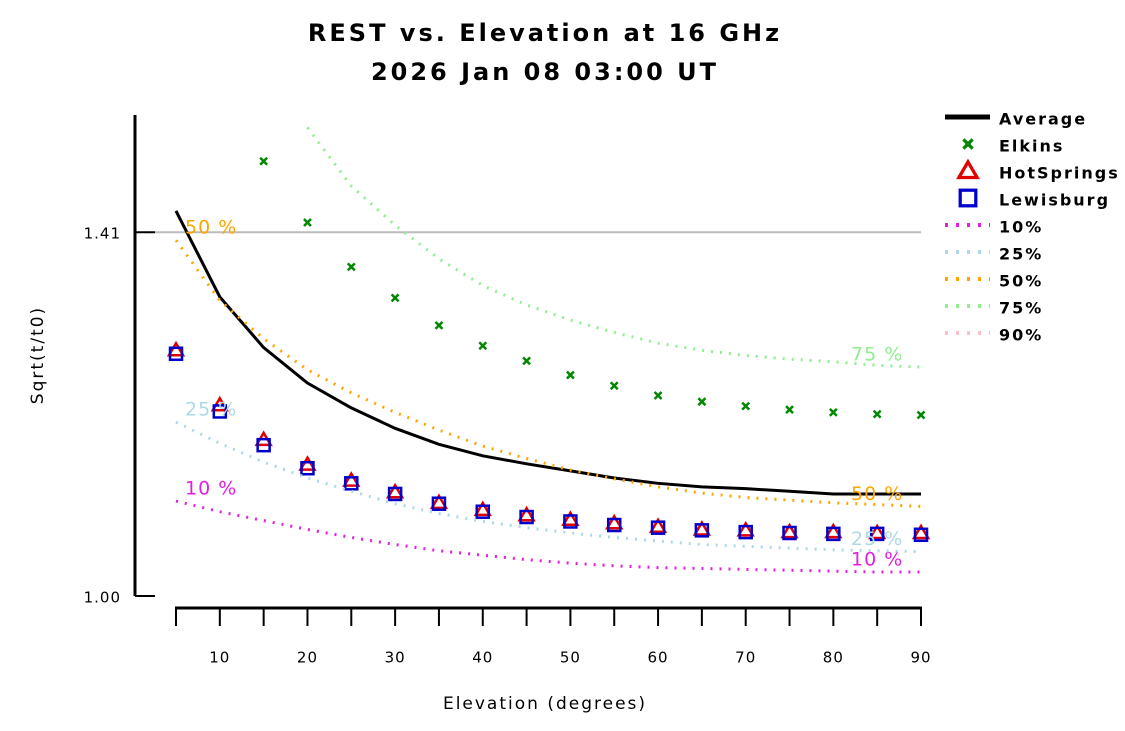  What do you see at coordinates (102, 234) in the screenshot?
I see `y-tick-label: 1.41` at bounding box center [102, 234].